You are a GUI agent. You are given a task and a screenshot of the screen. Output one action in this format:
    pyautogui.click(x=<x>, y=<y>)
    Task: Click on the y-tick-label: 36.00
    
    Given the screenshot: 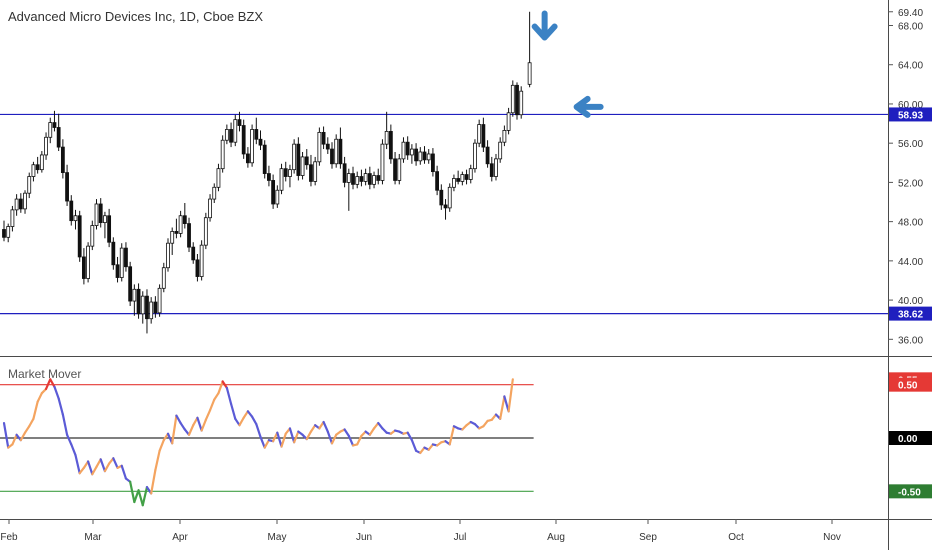 What is the action you would take?
    pyautogui.click(x=910, y=340)
    